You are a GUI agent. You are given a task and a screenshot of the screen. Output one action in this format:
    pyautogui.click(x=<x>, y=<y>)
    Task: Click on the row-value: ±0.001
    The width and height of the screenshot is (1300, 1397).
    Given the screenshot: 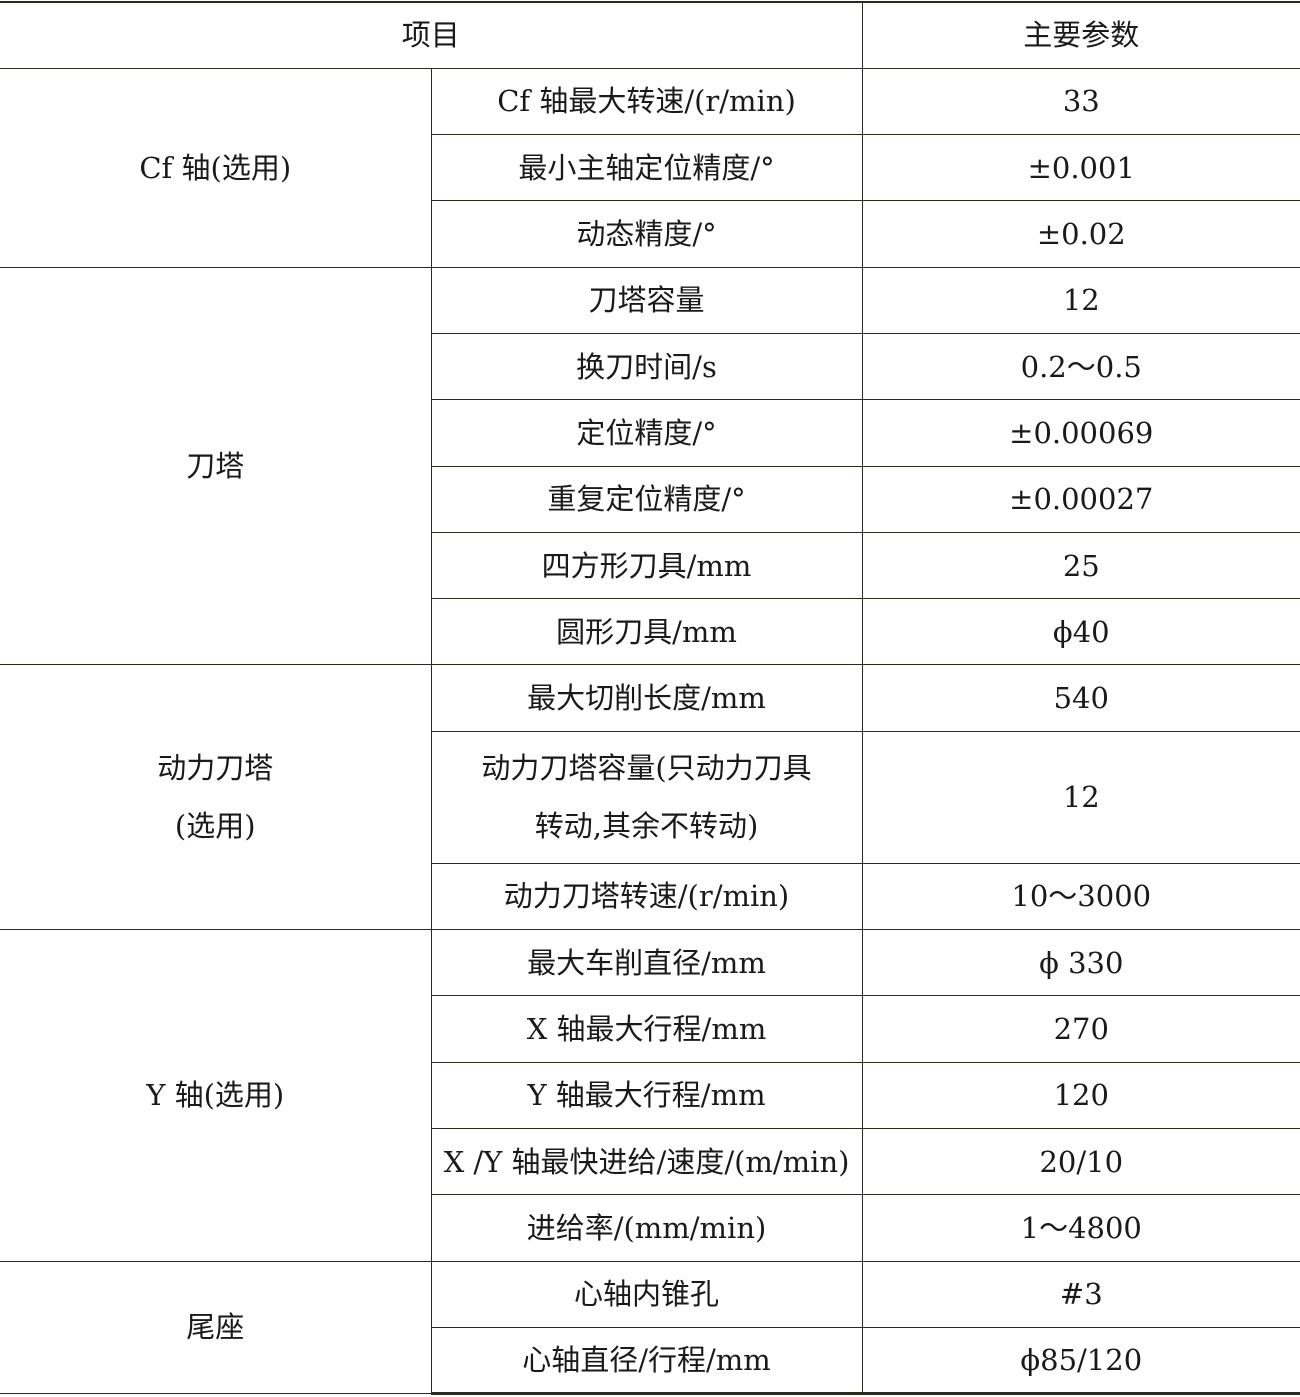 What is the action you would take?
    pyautogui.click(x=1080, y=168)
    